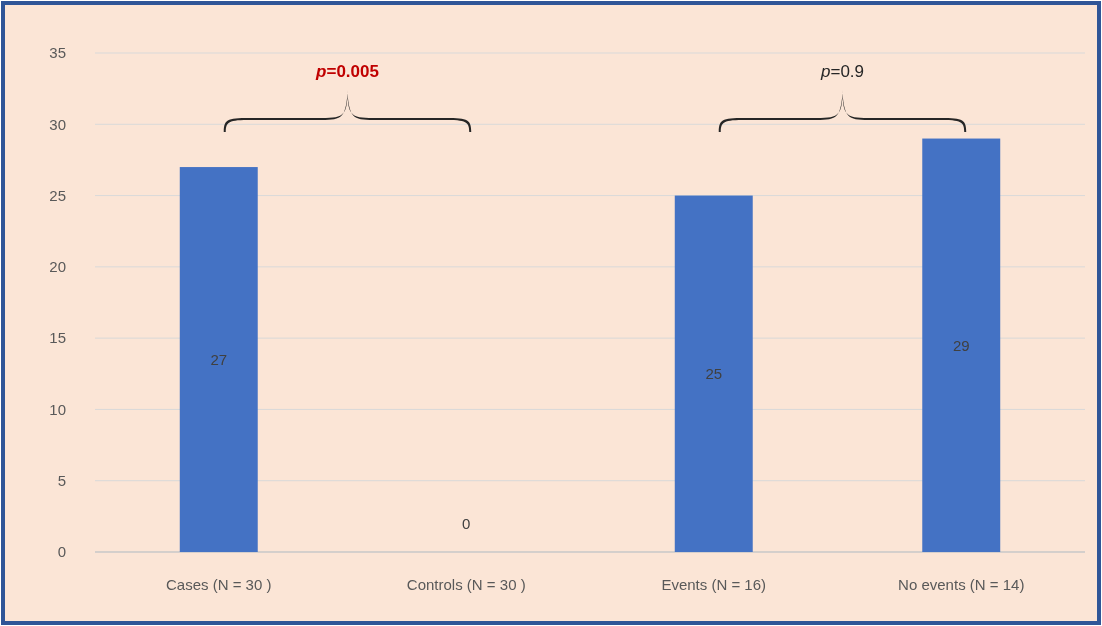 This screenshot has width=1102, height=626. I want to click on data-label: 29, so click(961, 345).